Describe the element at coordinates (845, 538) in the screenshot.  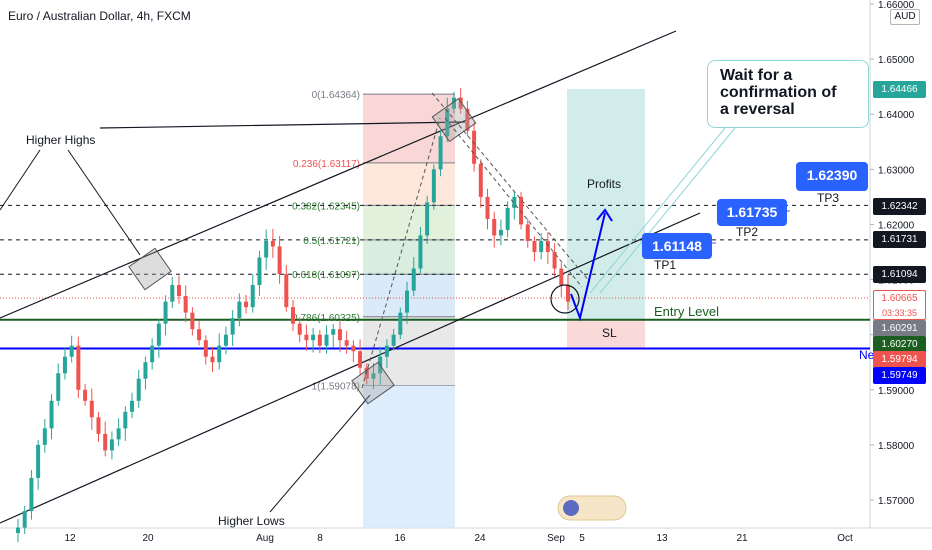
I see `x-tick-label: Oct` at that location.